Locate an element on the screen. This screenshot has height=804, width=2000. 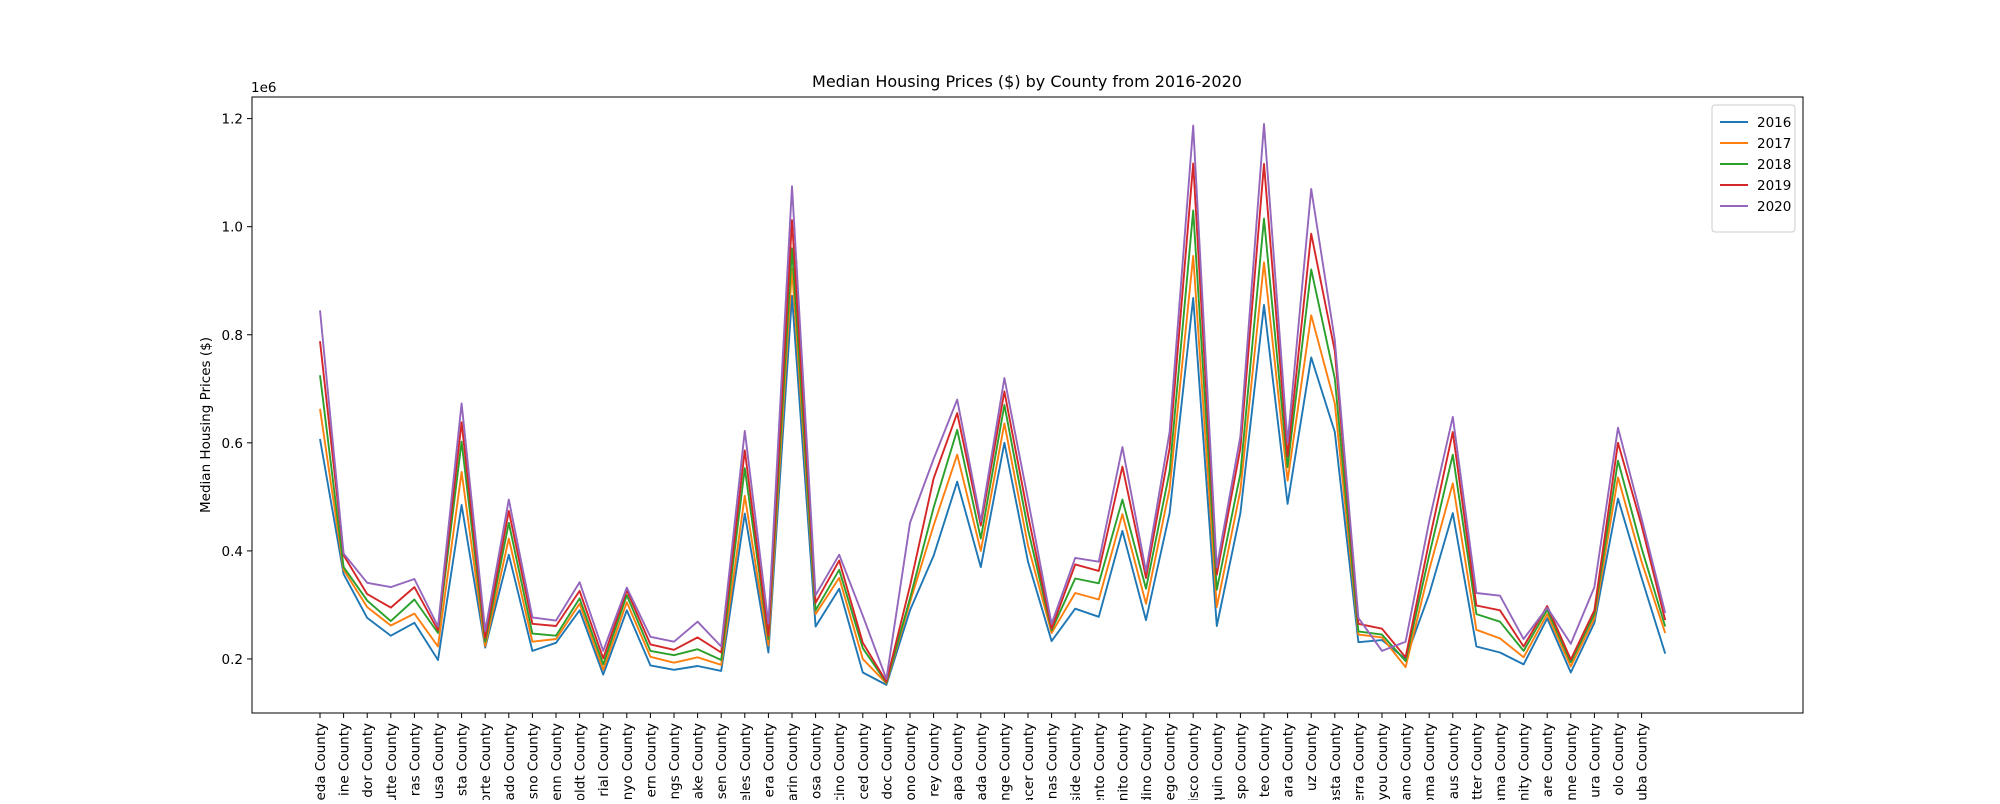
x-tick-label: eles County is located at coordinates (746, 761).